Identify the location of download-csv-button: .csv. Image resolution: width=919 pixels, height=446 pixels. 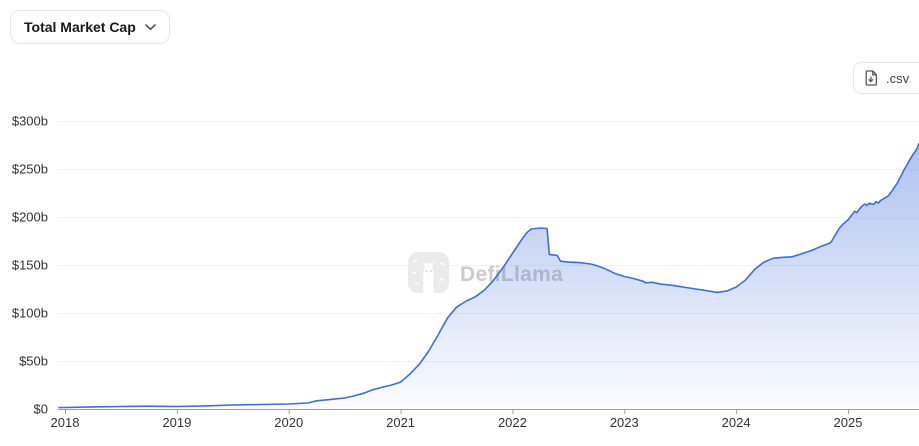
(886, 78).